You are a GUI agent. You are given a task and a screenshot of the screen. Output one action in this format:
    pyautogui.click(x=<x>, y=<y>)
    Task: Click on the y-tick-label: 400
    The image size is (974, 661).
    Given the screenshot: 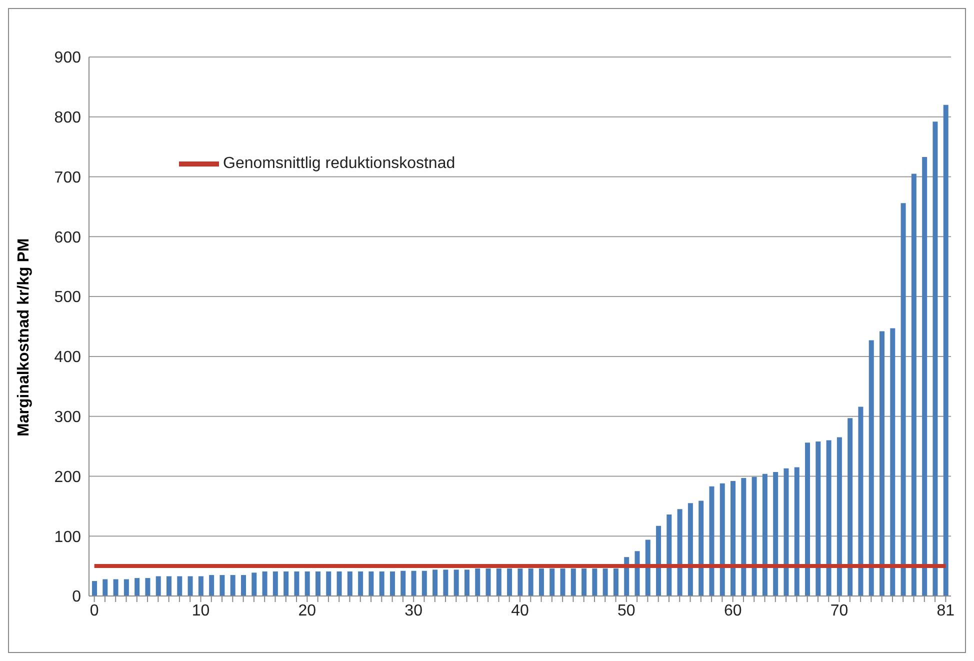 What is the action you would take?
    pyautogui.click(x=68, y=357)
    